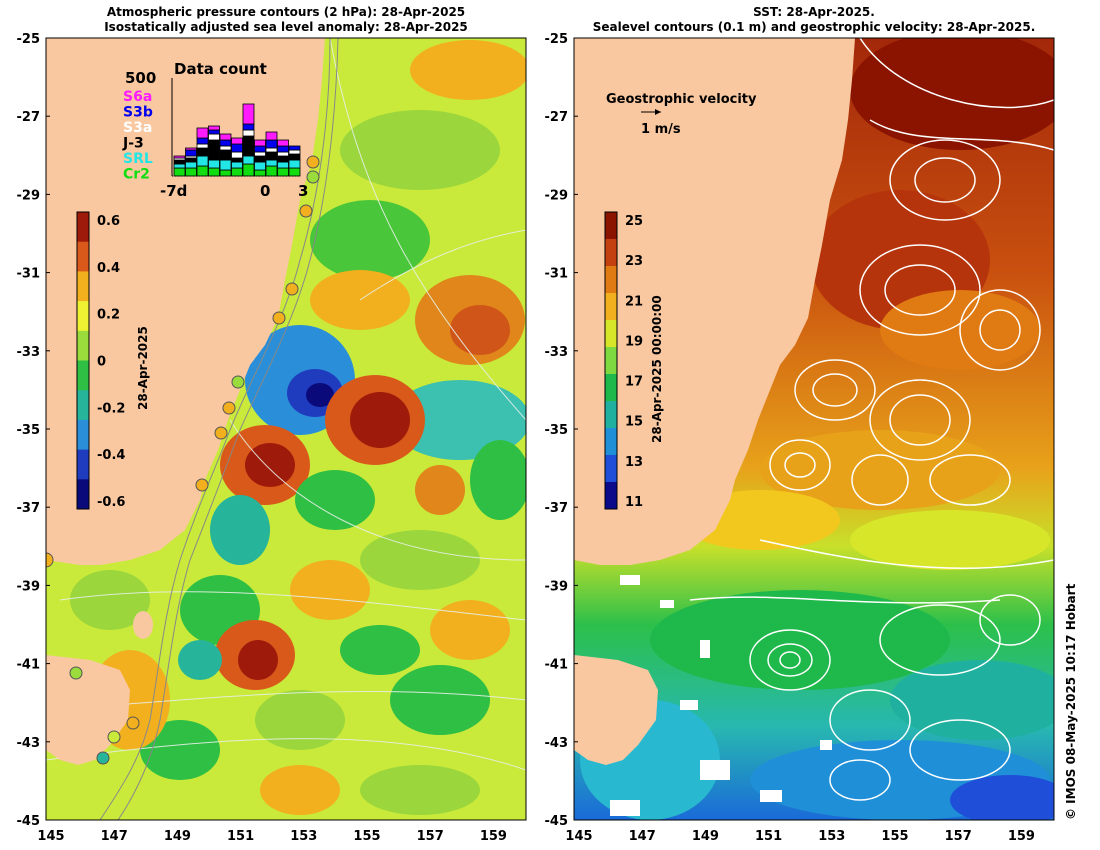 The height and width of the screenshot is (850, 1100). I want to click on land-island, so click(143, 625).